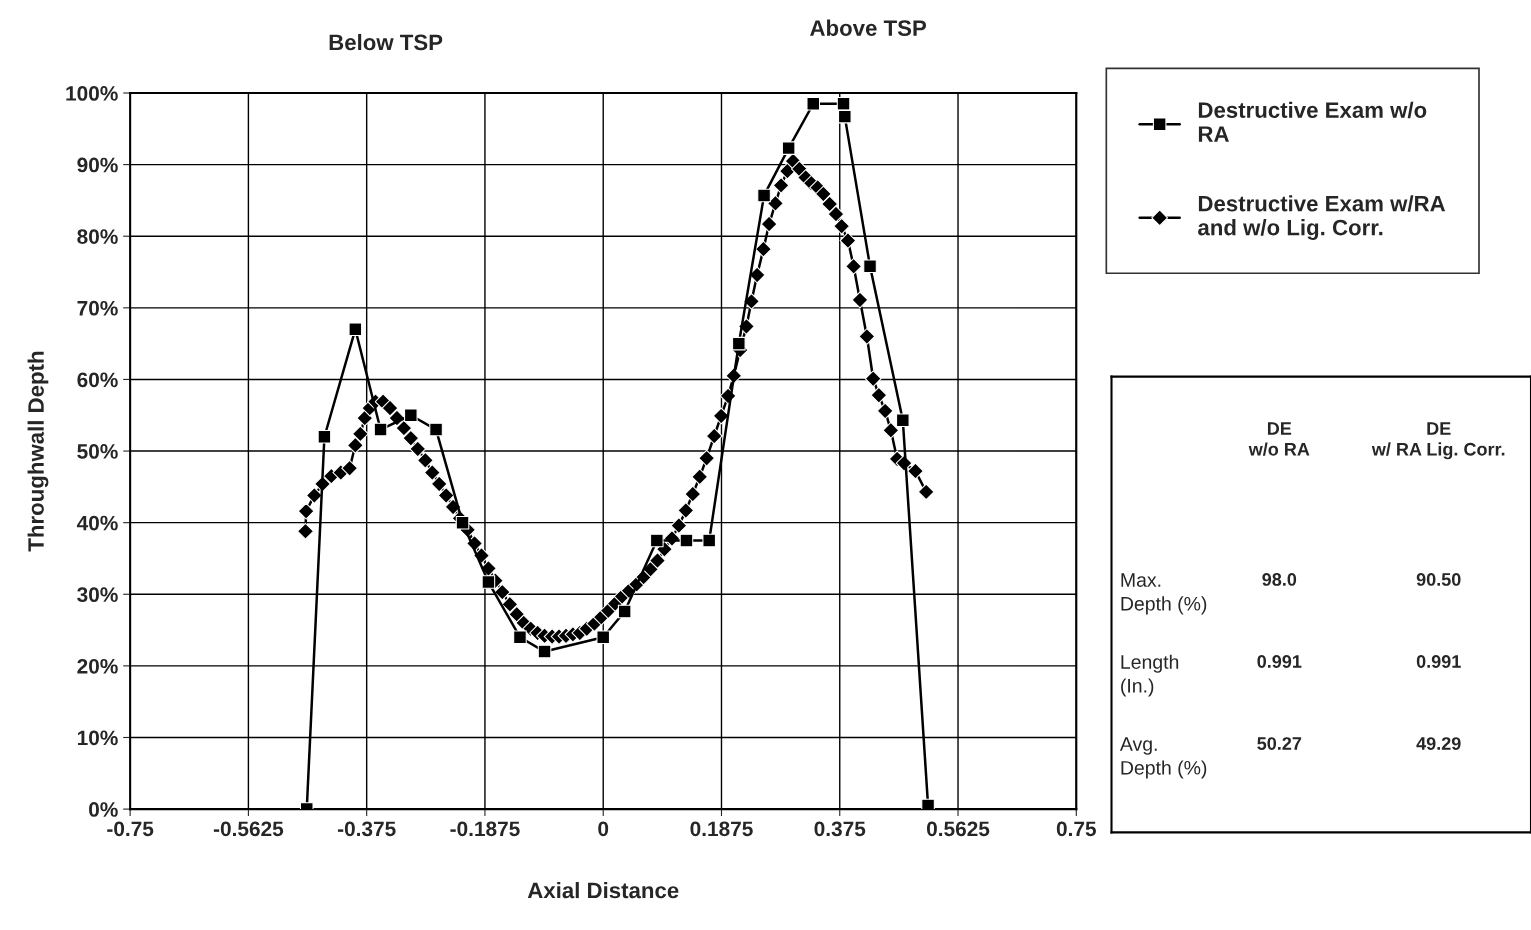  I want to click on y-tick-label: 100%, so click(92, 93).